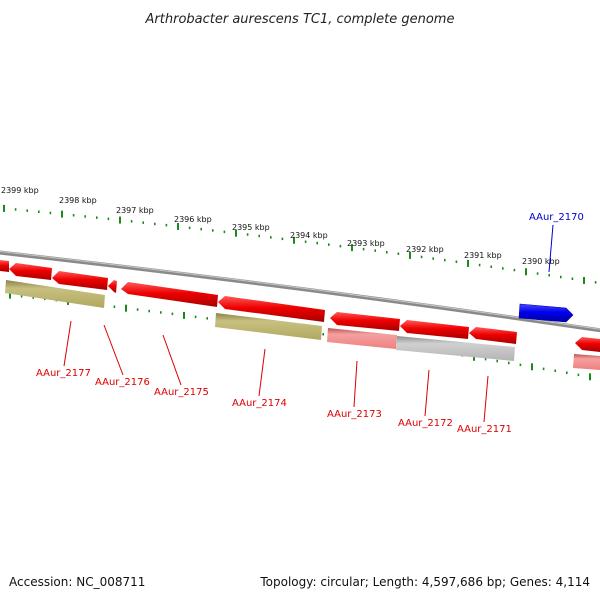 This screenshot has height=600, width=600. I want to click on kbp-label: 2396 kbp, so click(193, 219).